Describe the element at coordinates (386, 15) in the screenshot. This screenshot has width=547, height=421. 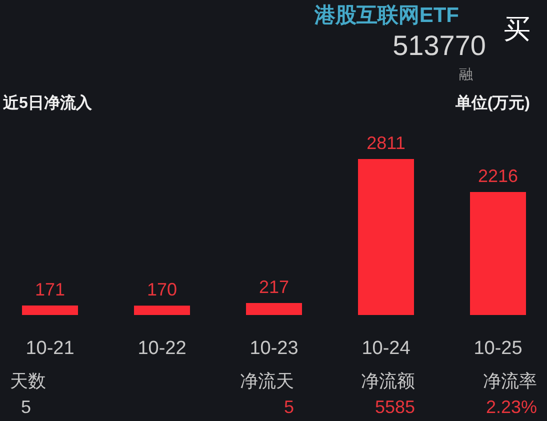
I see `text: 港股互联网ETF` at that location.